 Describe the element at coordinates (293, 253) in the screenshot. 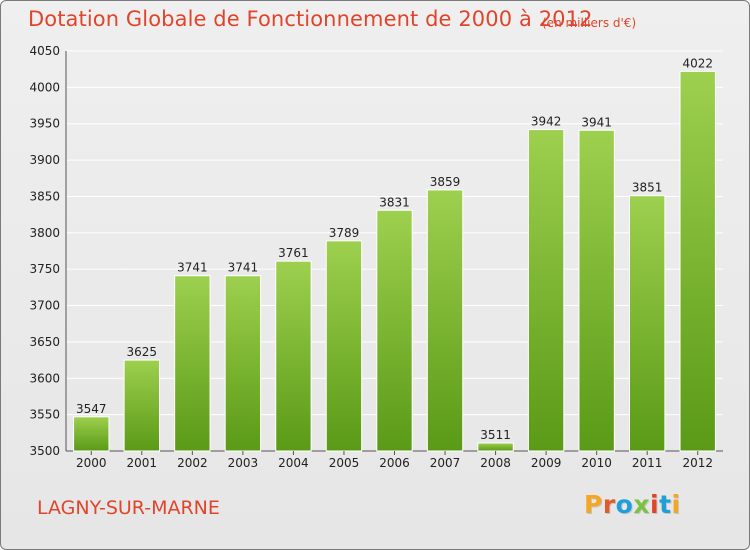

I see `value-label-2004: 3761` at that location.